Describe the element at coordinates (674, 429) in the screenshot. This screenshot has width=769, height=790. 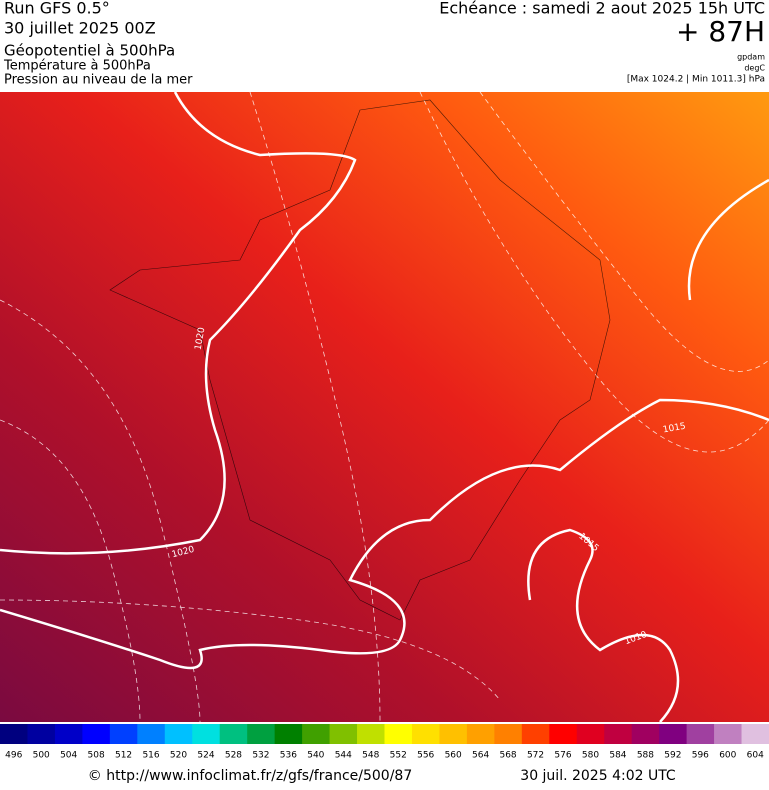
I see `contour-label: 1015` at that location.